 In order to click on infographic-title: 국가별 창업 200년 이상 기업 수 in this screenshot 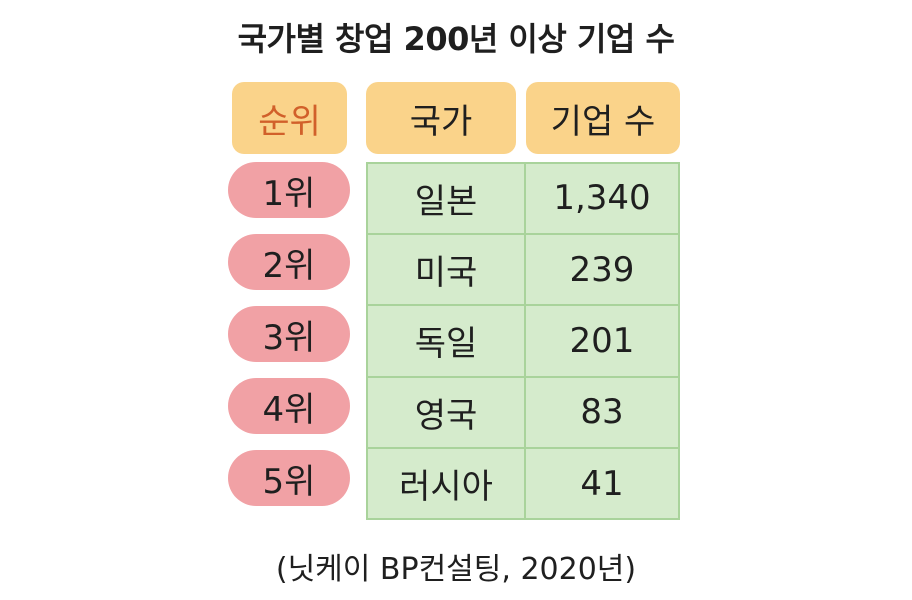, I will do `click(456, 39)`.